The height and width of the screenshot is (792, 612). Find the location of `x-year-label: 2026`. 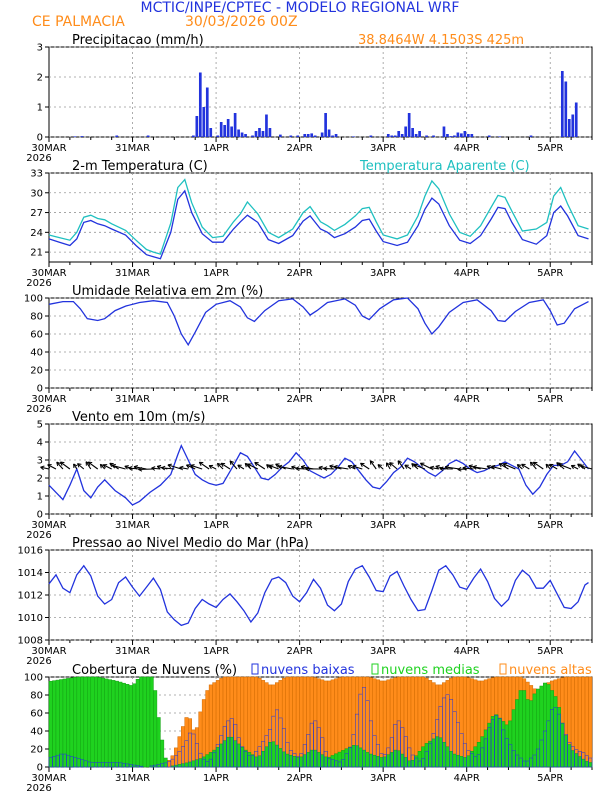

x-year-label: 2026 is located at coordinates (38, 535).